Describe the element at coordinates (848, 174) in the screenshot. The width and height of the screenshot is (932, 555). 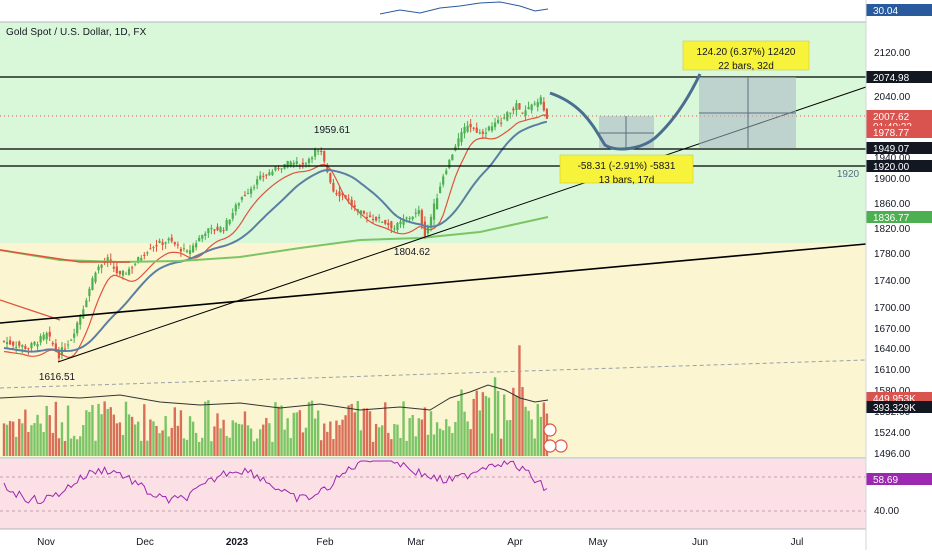
I see `level-annotation: 1920` at that location.